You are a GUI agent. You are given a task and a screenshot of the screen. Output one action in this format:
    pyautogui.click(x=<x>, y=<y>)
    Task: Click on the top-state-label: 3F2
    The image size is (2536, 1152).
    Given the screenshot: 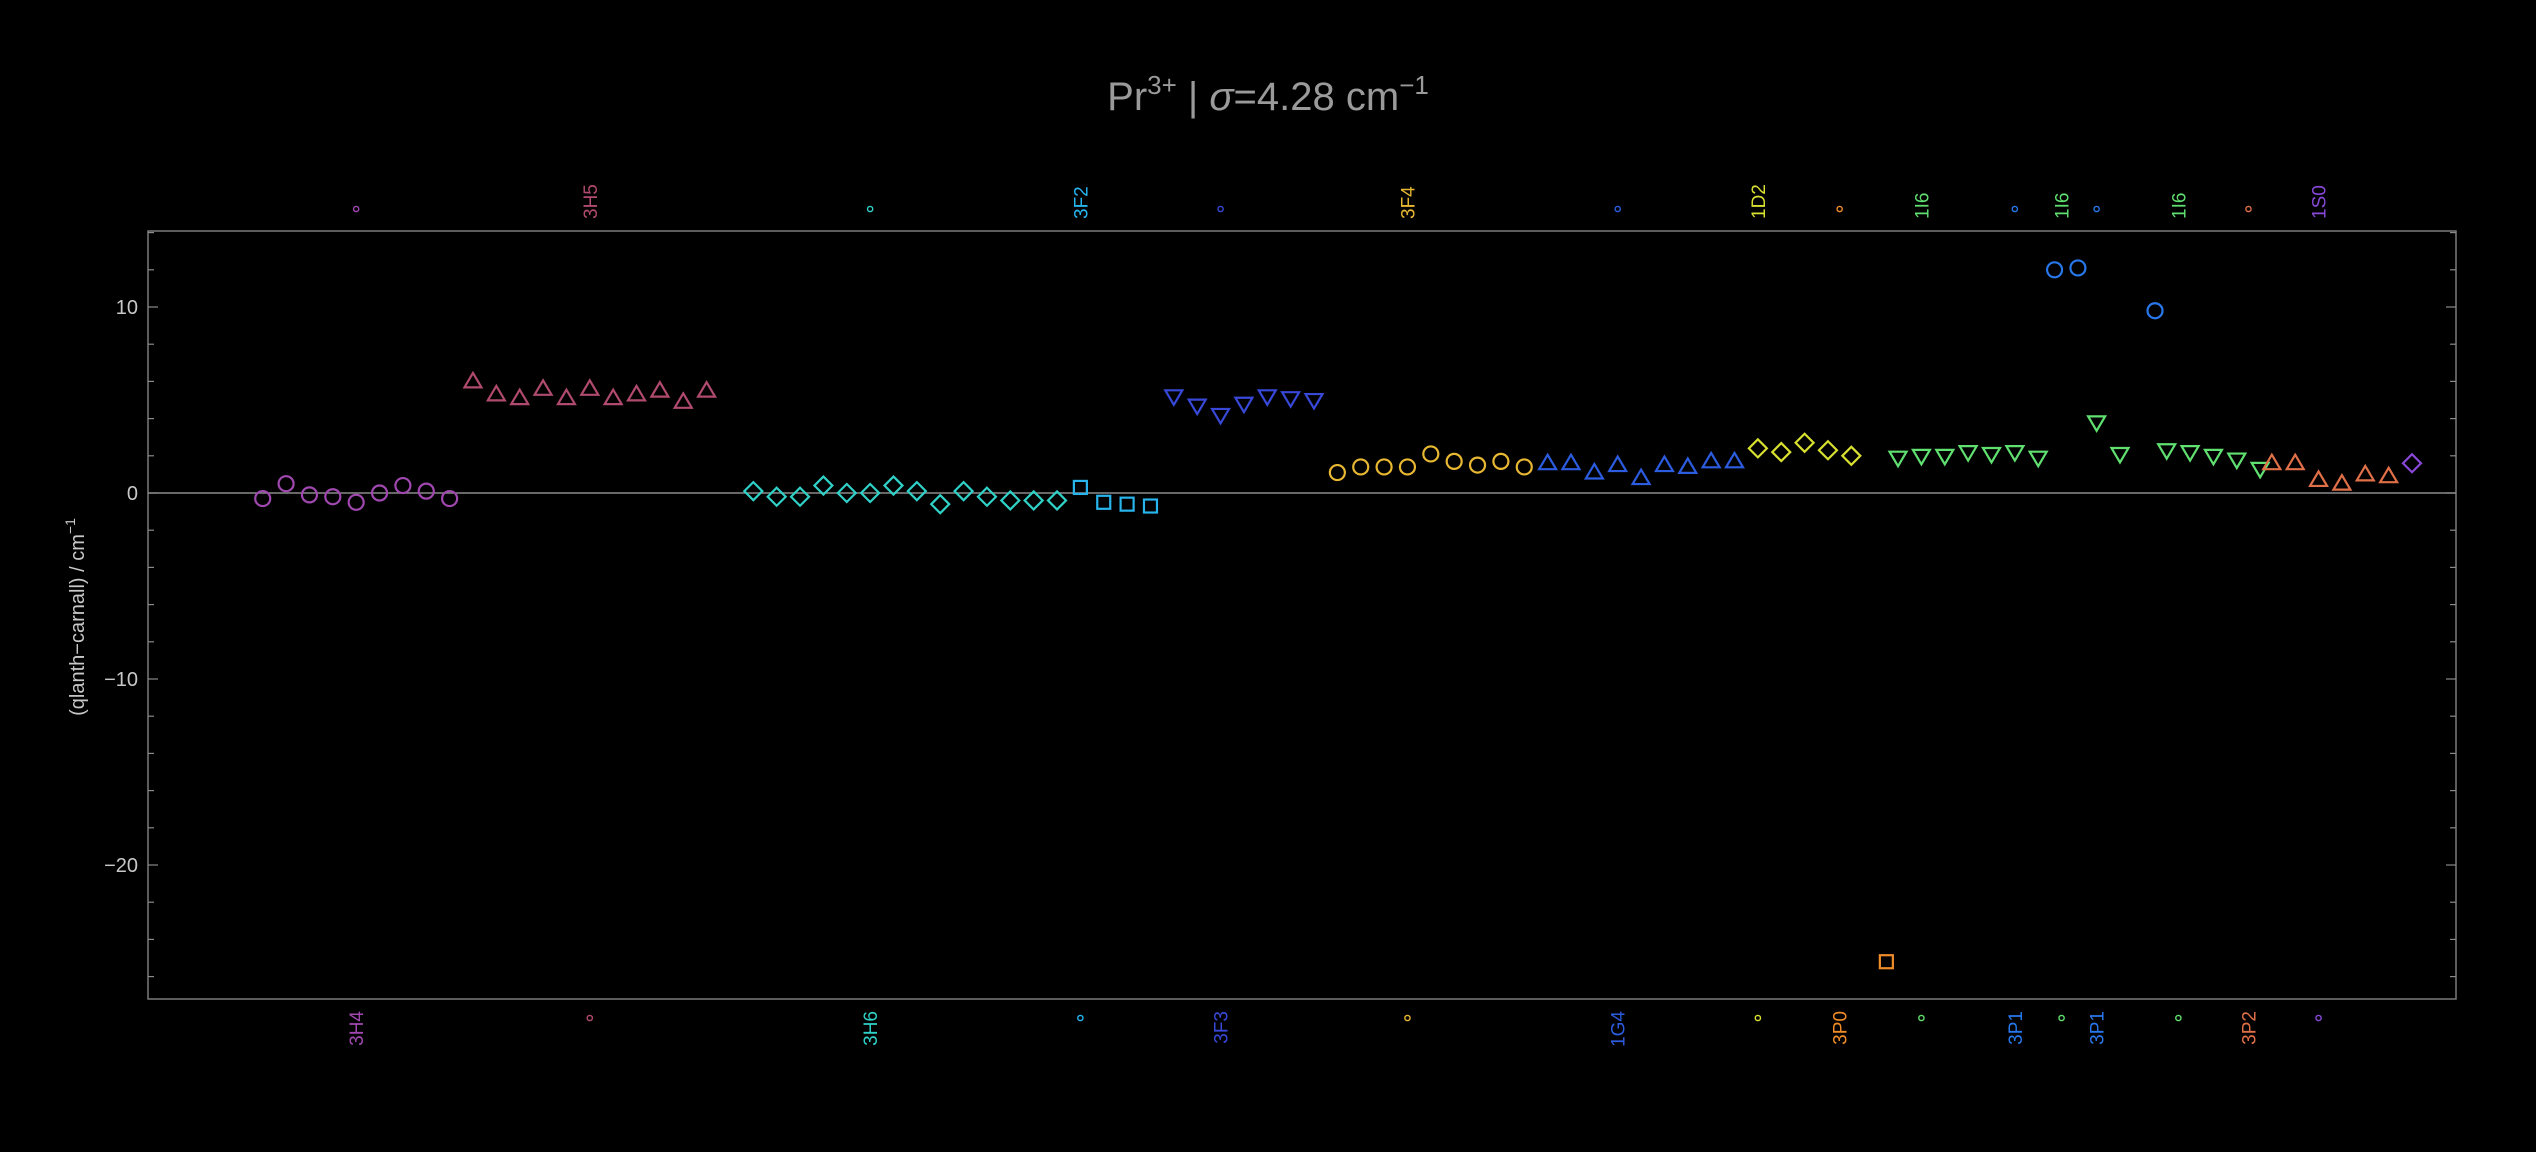 What is the action you would take?
    pyautogui.click(x=1081, y=202)
    